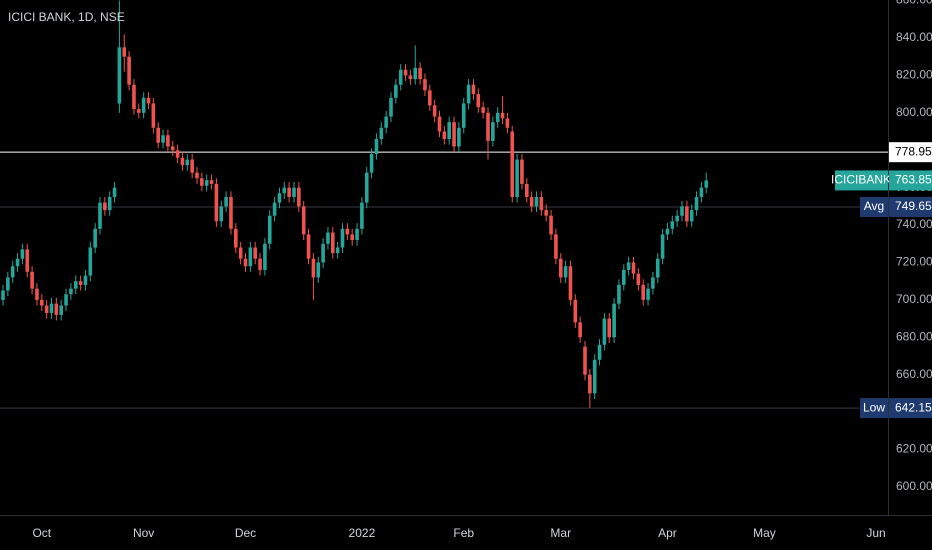 The width and height of the screenshot is (932, 550). Describe the element at coordinates (143, 533) in the screenshot. I see `x-tick-label: Nov` at that location.